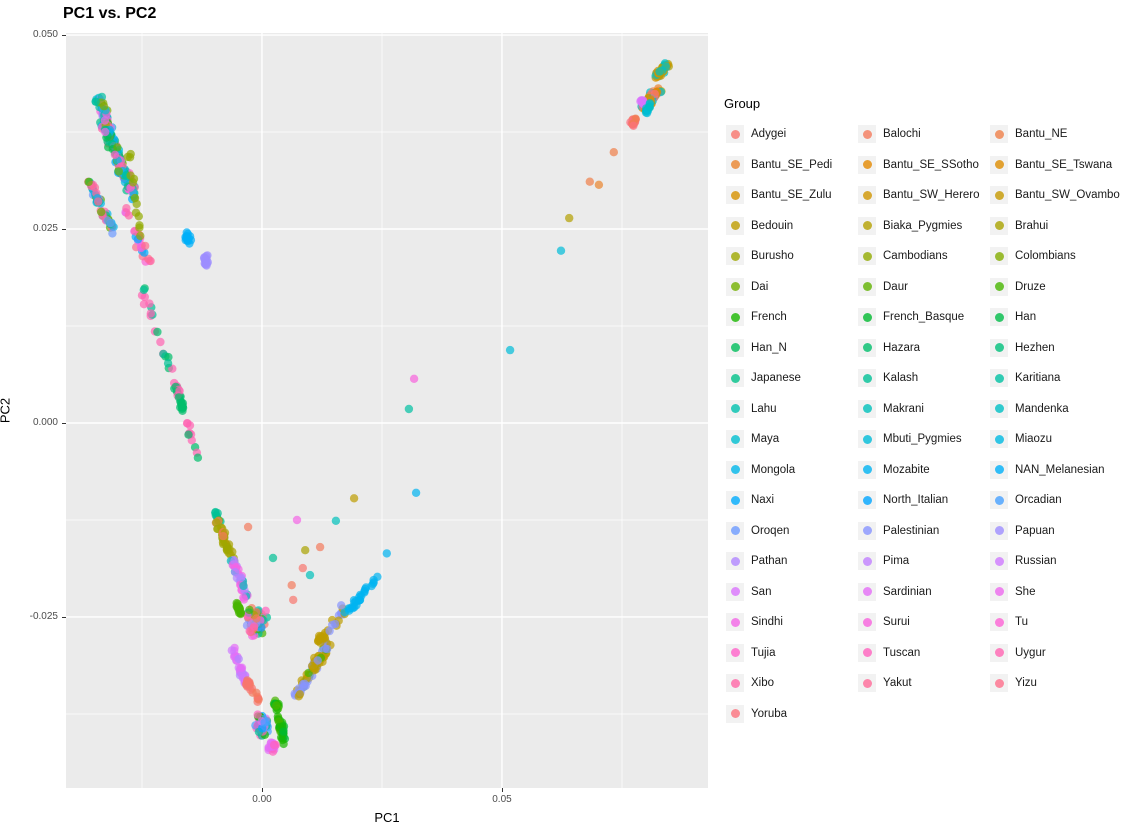 The height and width of the screenshot is (832, 1145). I want to click on legend-entry: Bantu_SE_SSotho, so click(920, 164).